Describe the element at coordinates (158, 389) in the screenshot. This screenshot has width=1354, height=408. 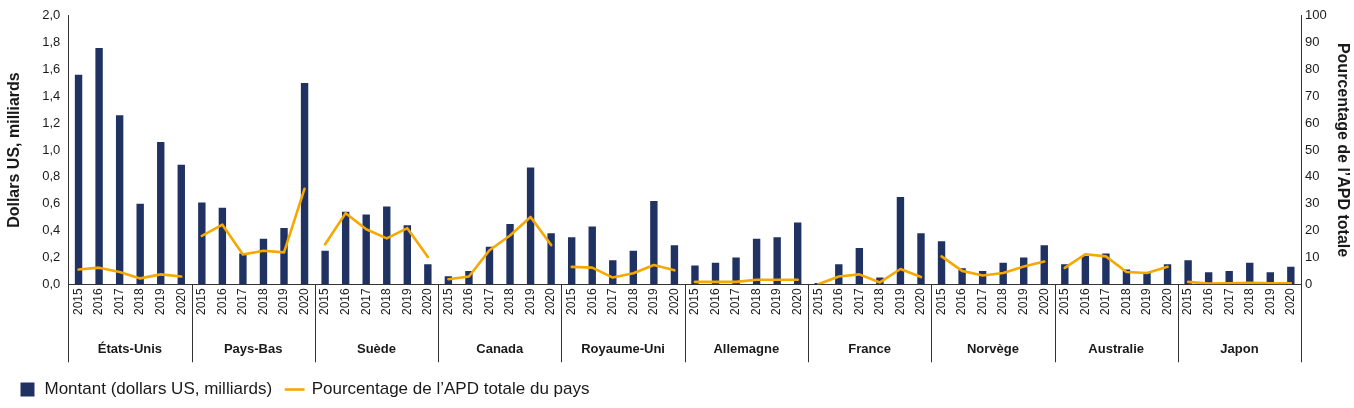
I see `legend-label: Montant (dollars US, milliards)` at that location.